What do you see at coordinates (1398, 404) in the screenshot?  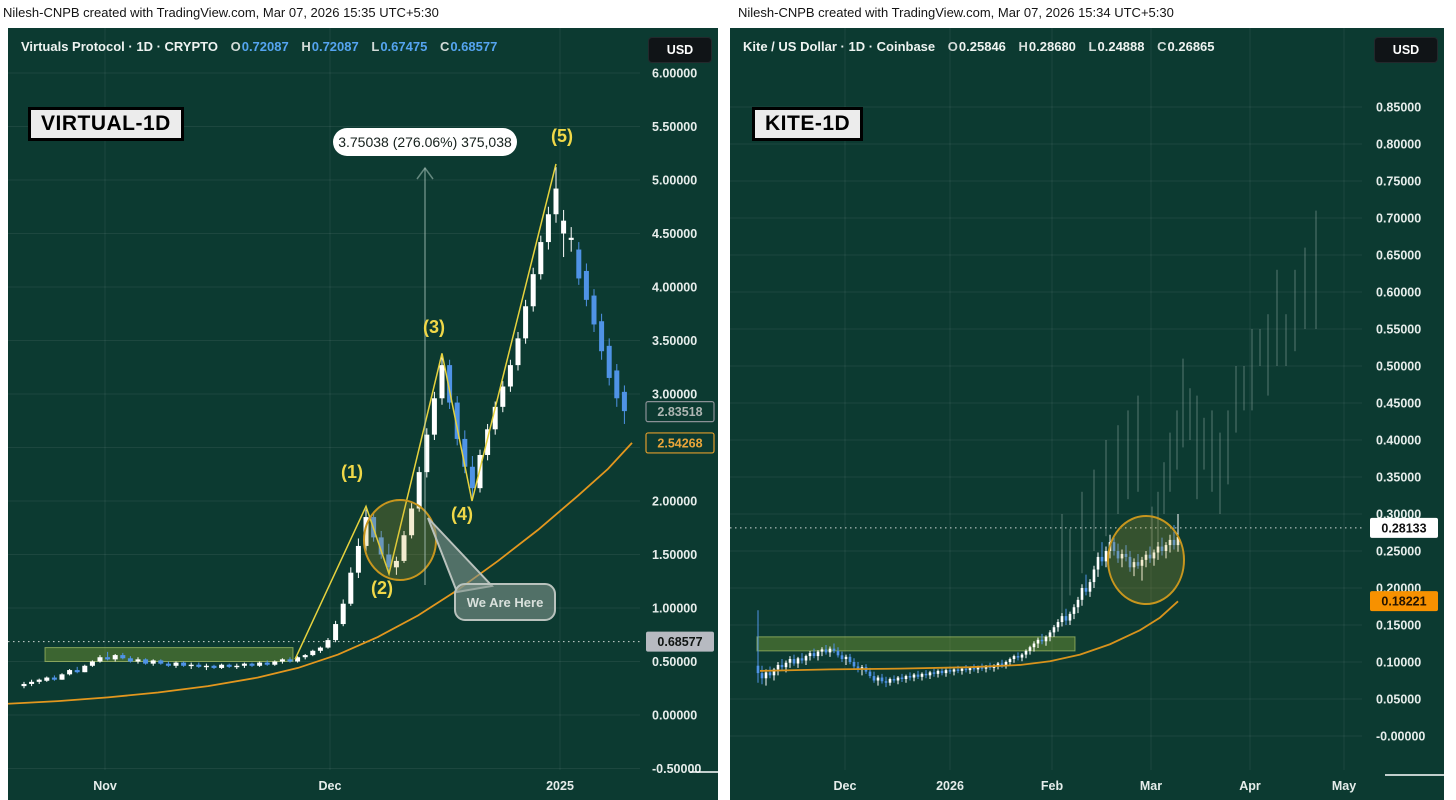 I see `price-tick-label: 0.45000` at bounding box center [1398, 404].